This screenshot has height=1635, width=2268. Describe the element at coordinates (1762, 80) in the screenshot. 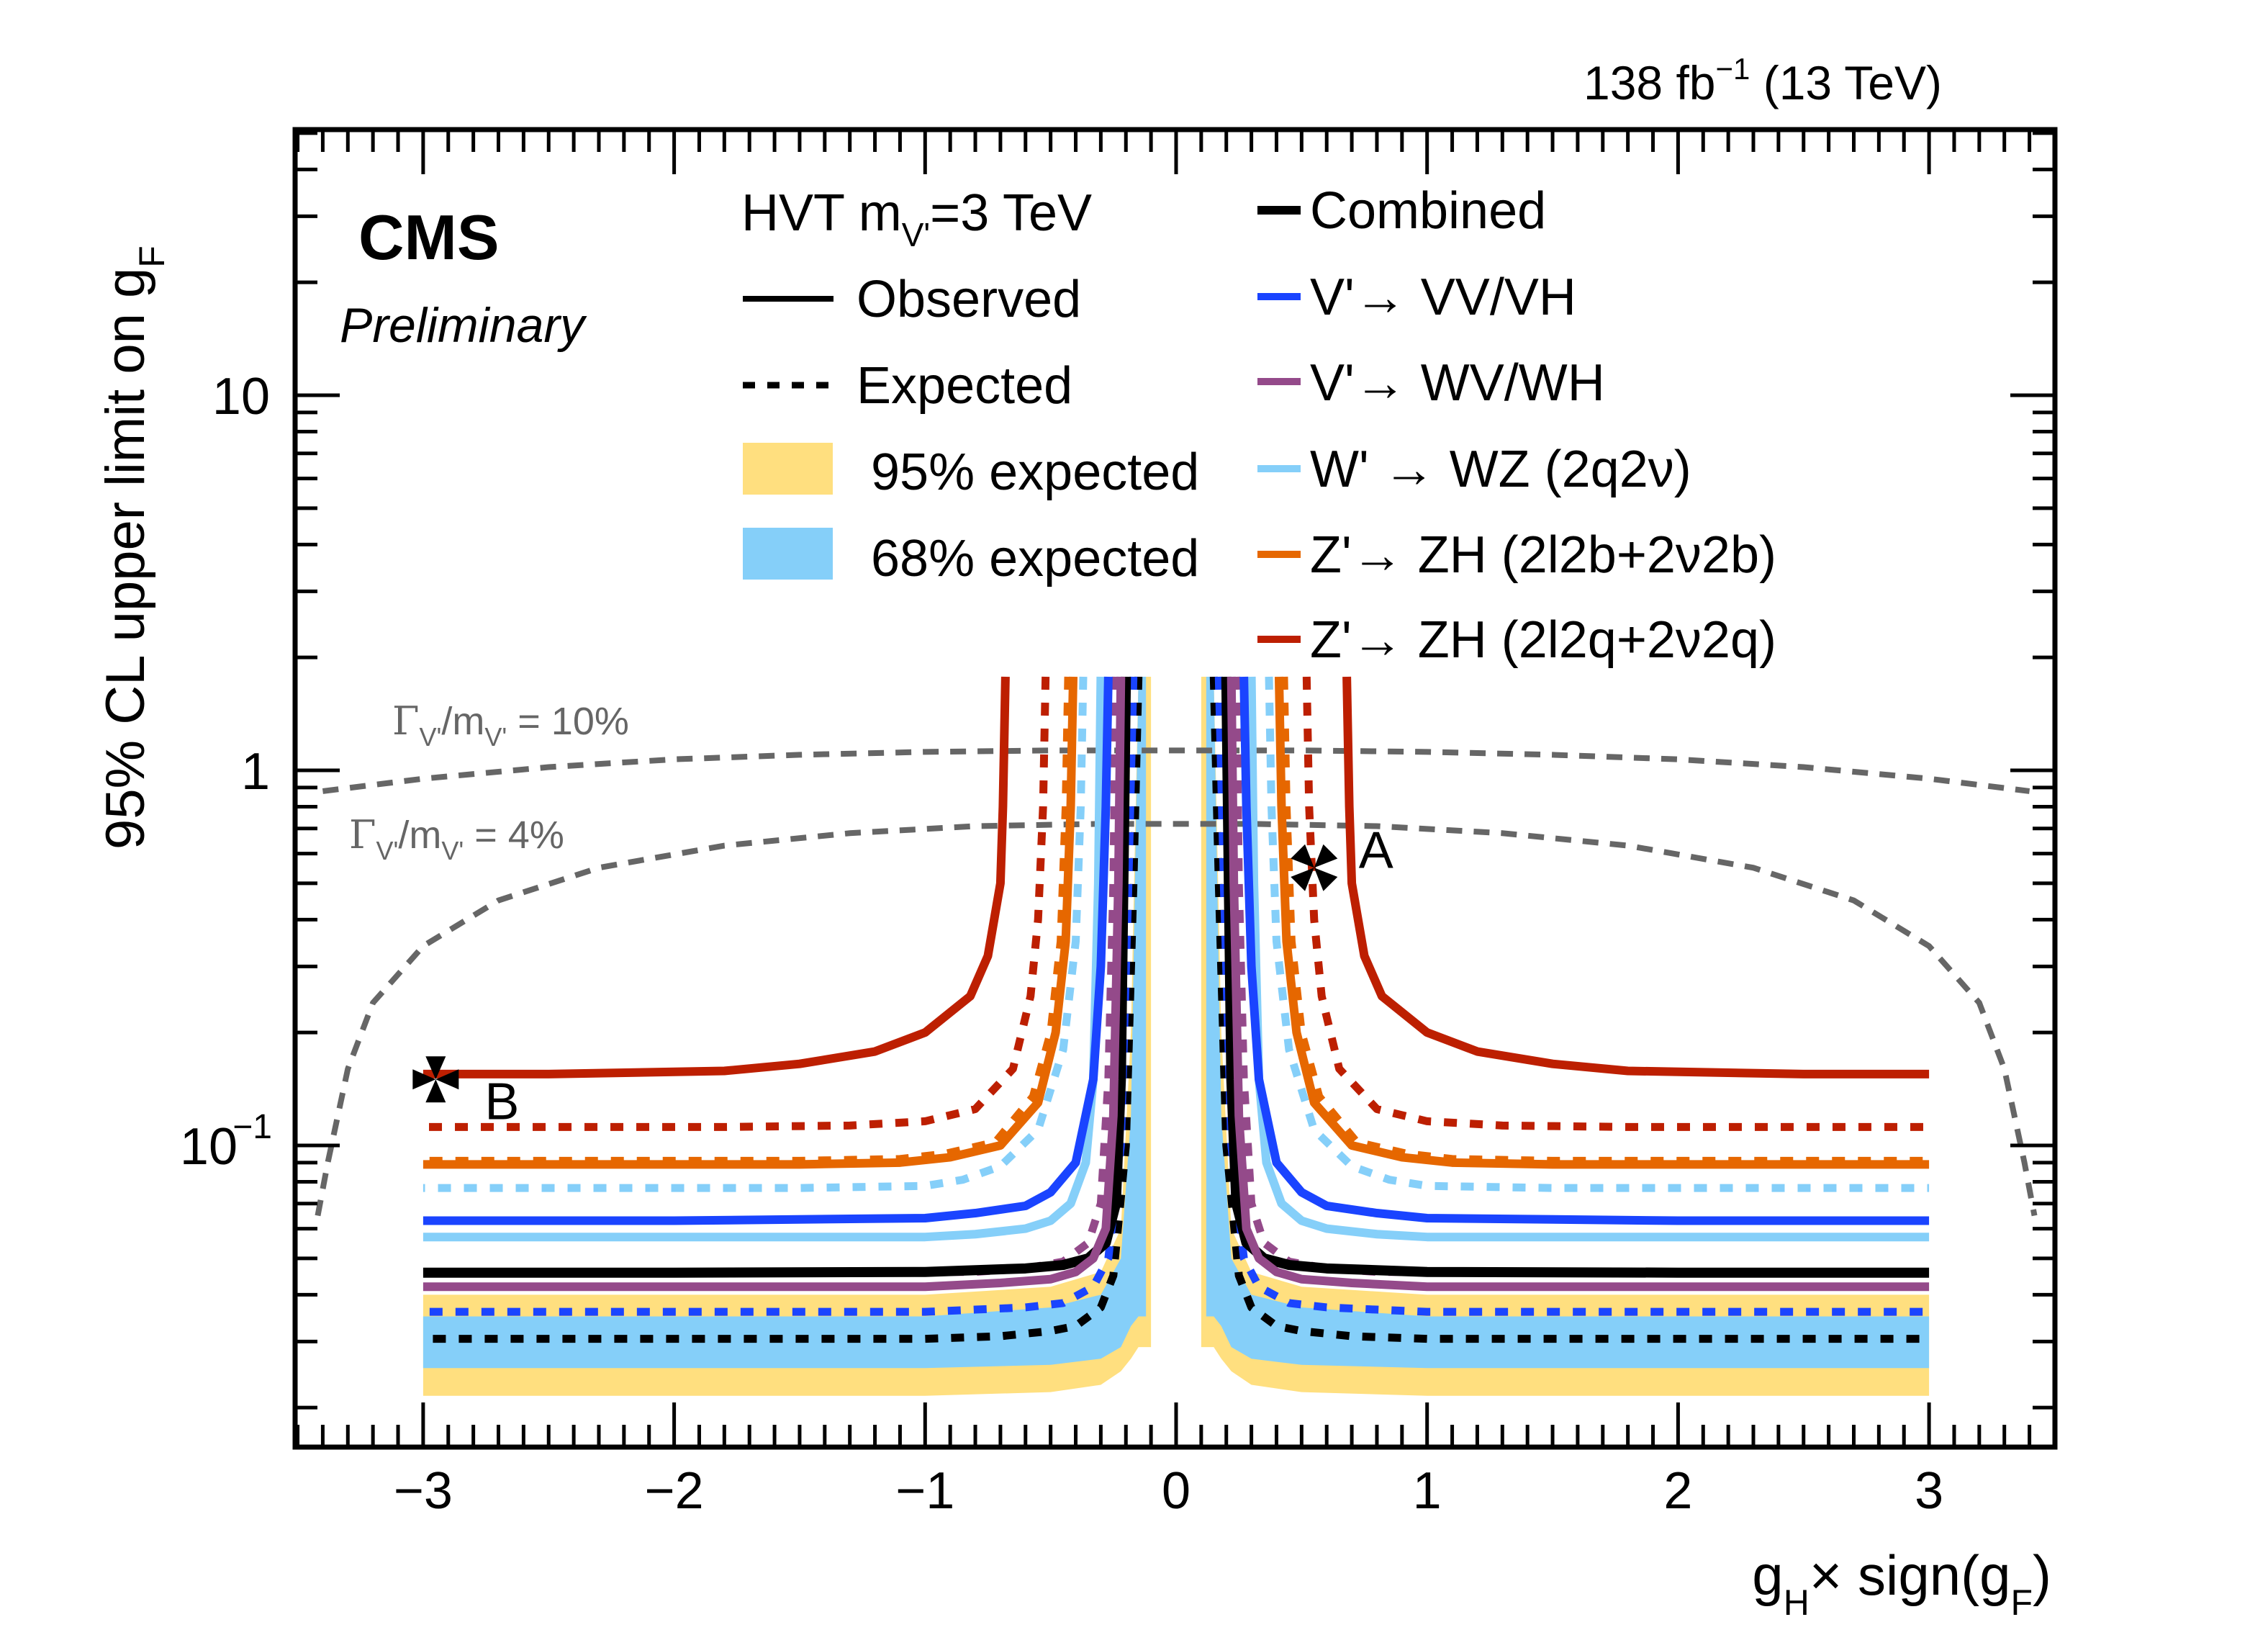

I see `lumi-label: 138 fb−1 (13 TeV)` at that location.